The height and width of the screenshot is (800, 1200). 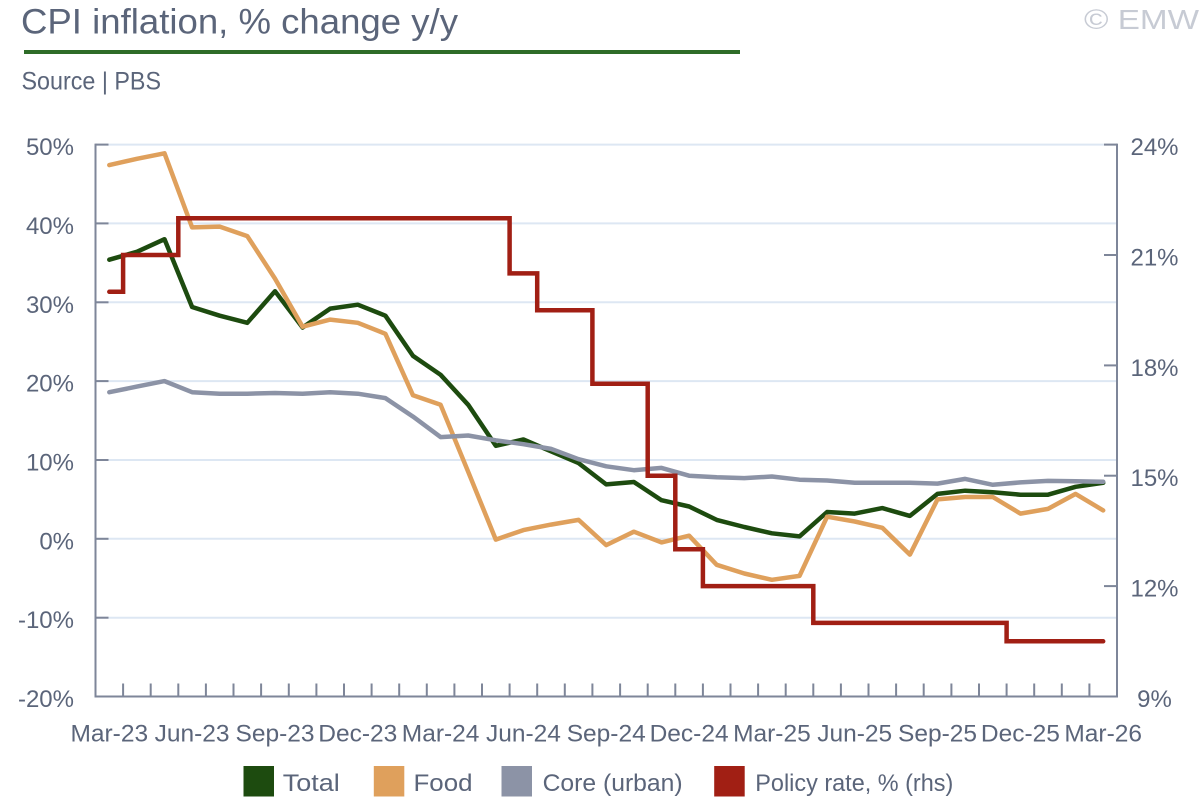 What do you see at coordinates (46, 699) in the screenshot?
I see `svg-text: -20%` at bounding box center [46, 699].